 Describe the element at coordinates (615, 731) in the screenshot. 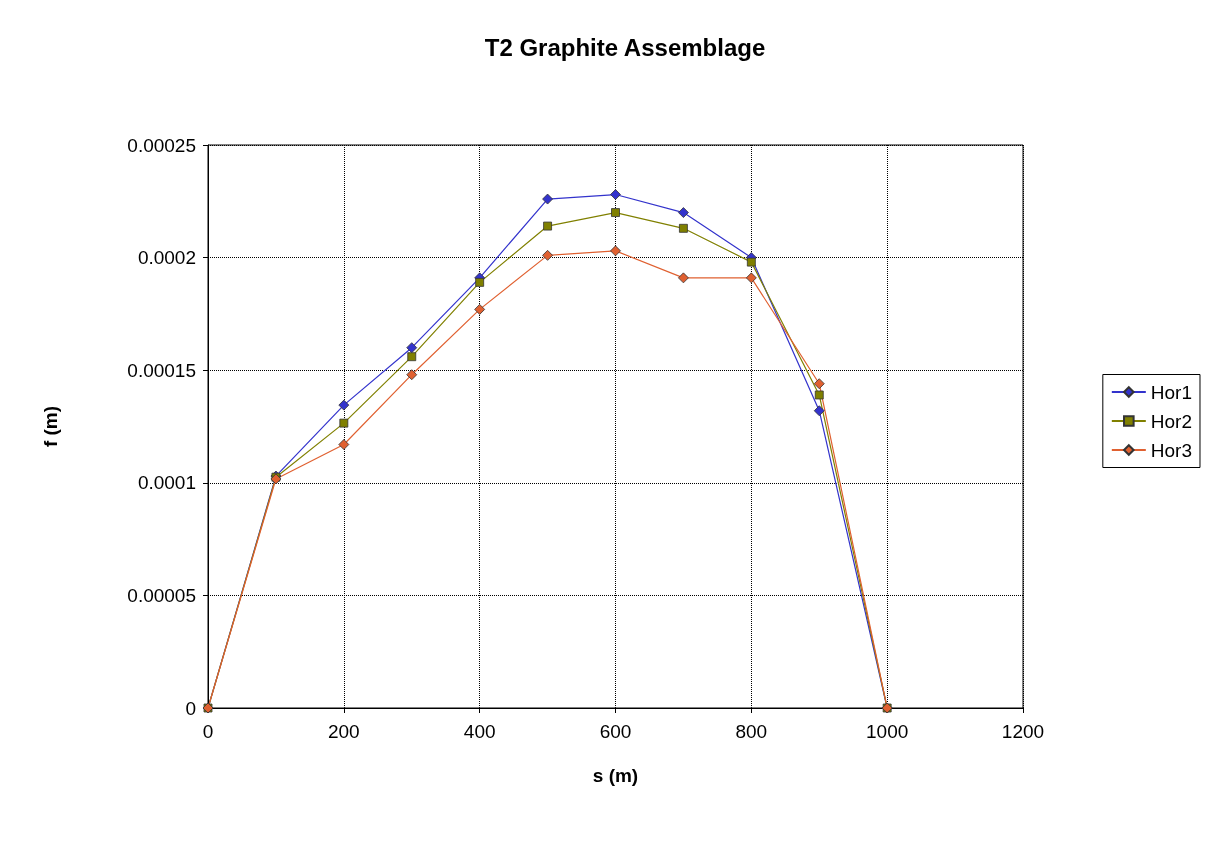

I see `x-tick-label: 600` at that location.